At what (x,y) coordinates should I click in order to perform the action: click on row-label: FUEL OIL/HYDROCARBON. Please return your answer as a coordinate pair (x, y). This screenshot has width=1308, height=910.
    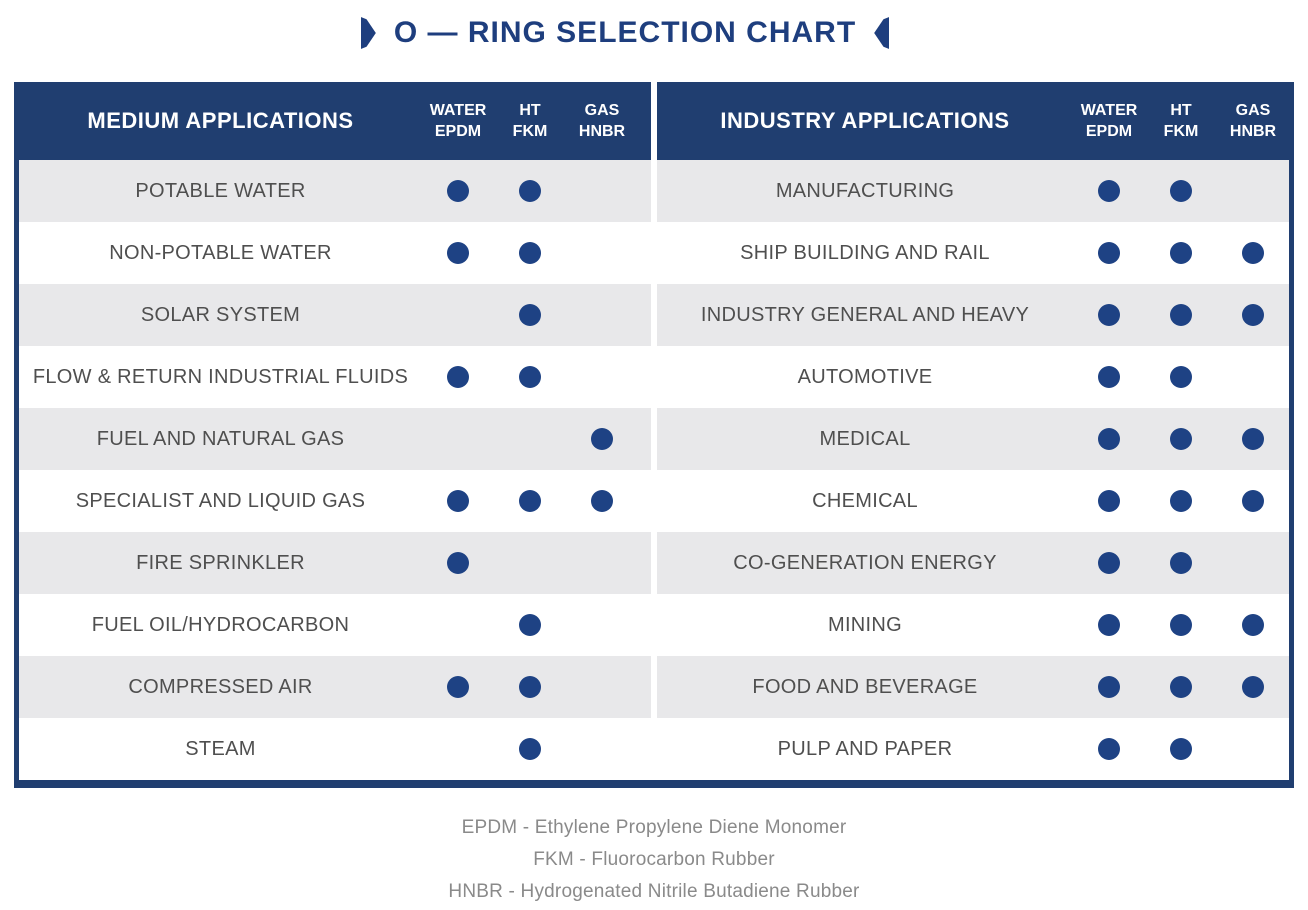
    Looking at the image, I should click on (220, 624).